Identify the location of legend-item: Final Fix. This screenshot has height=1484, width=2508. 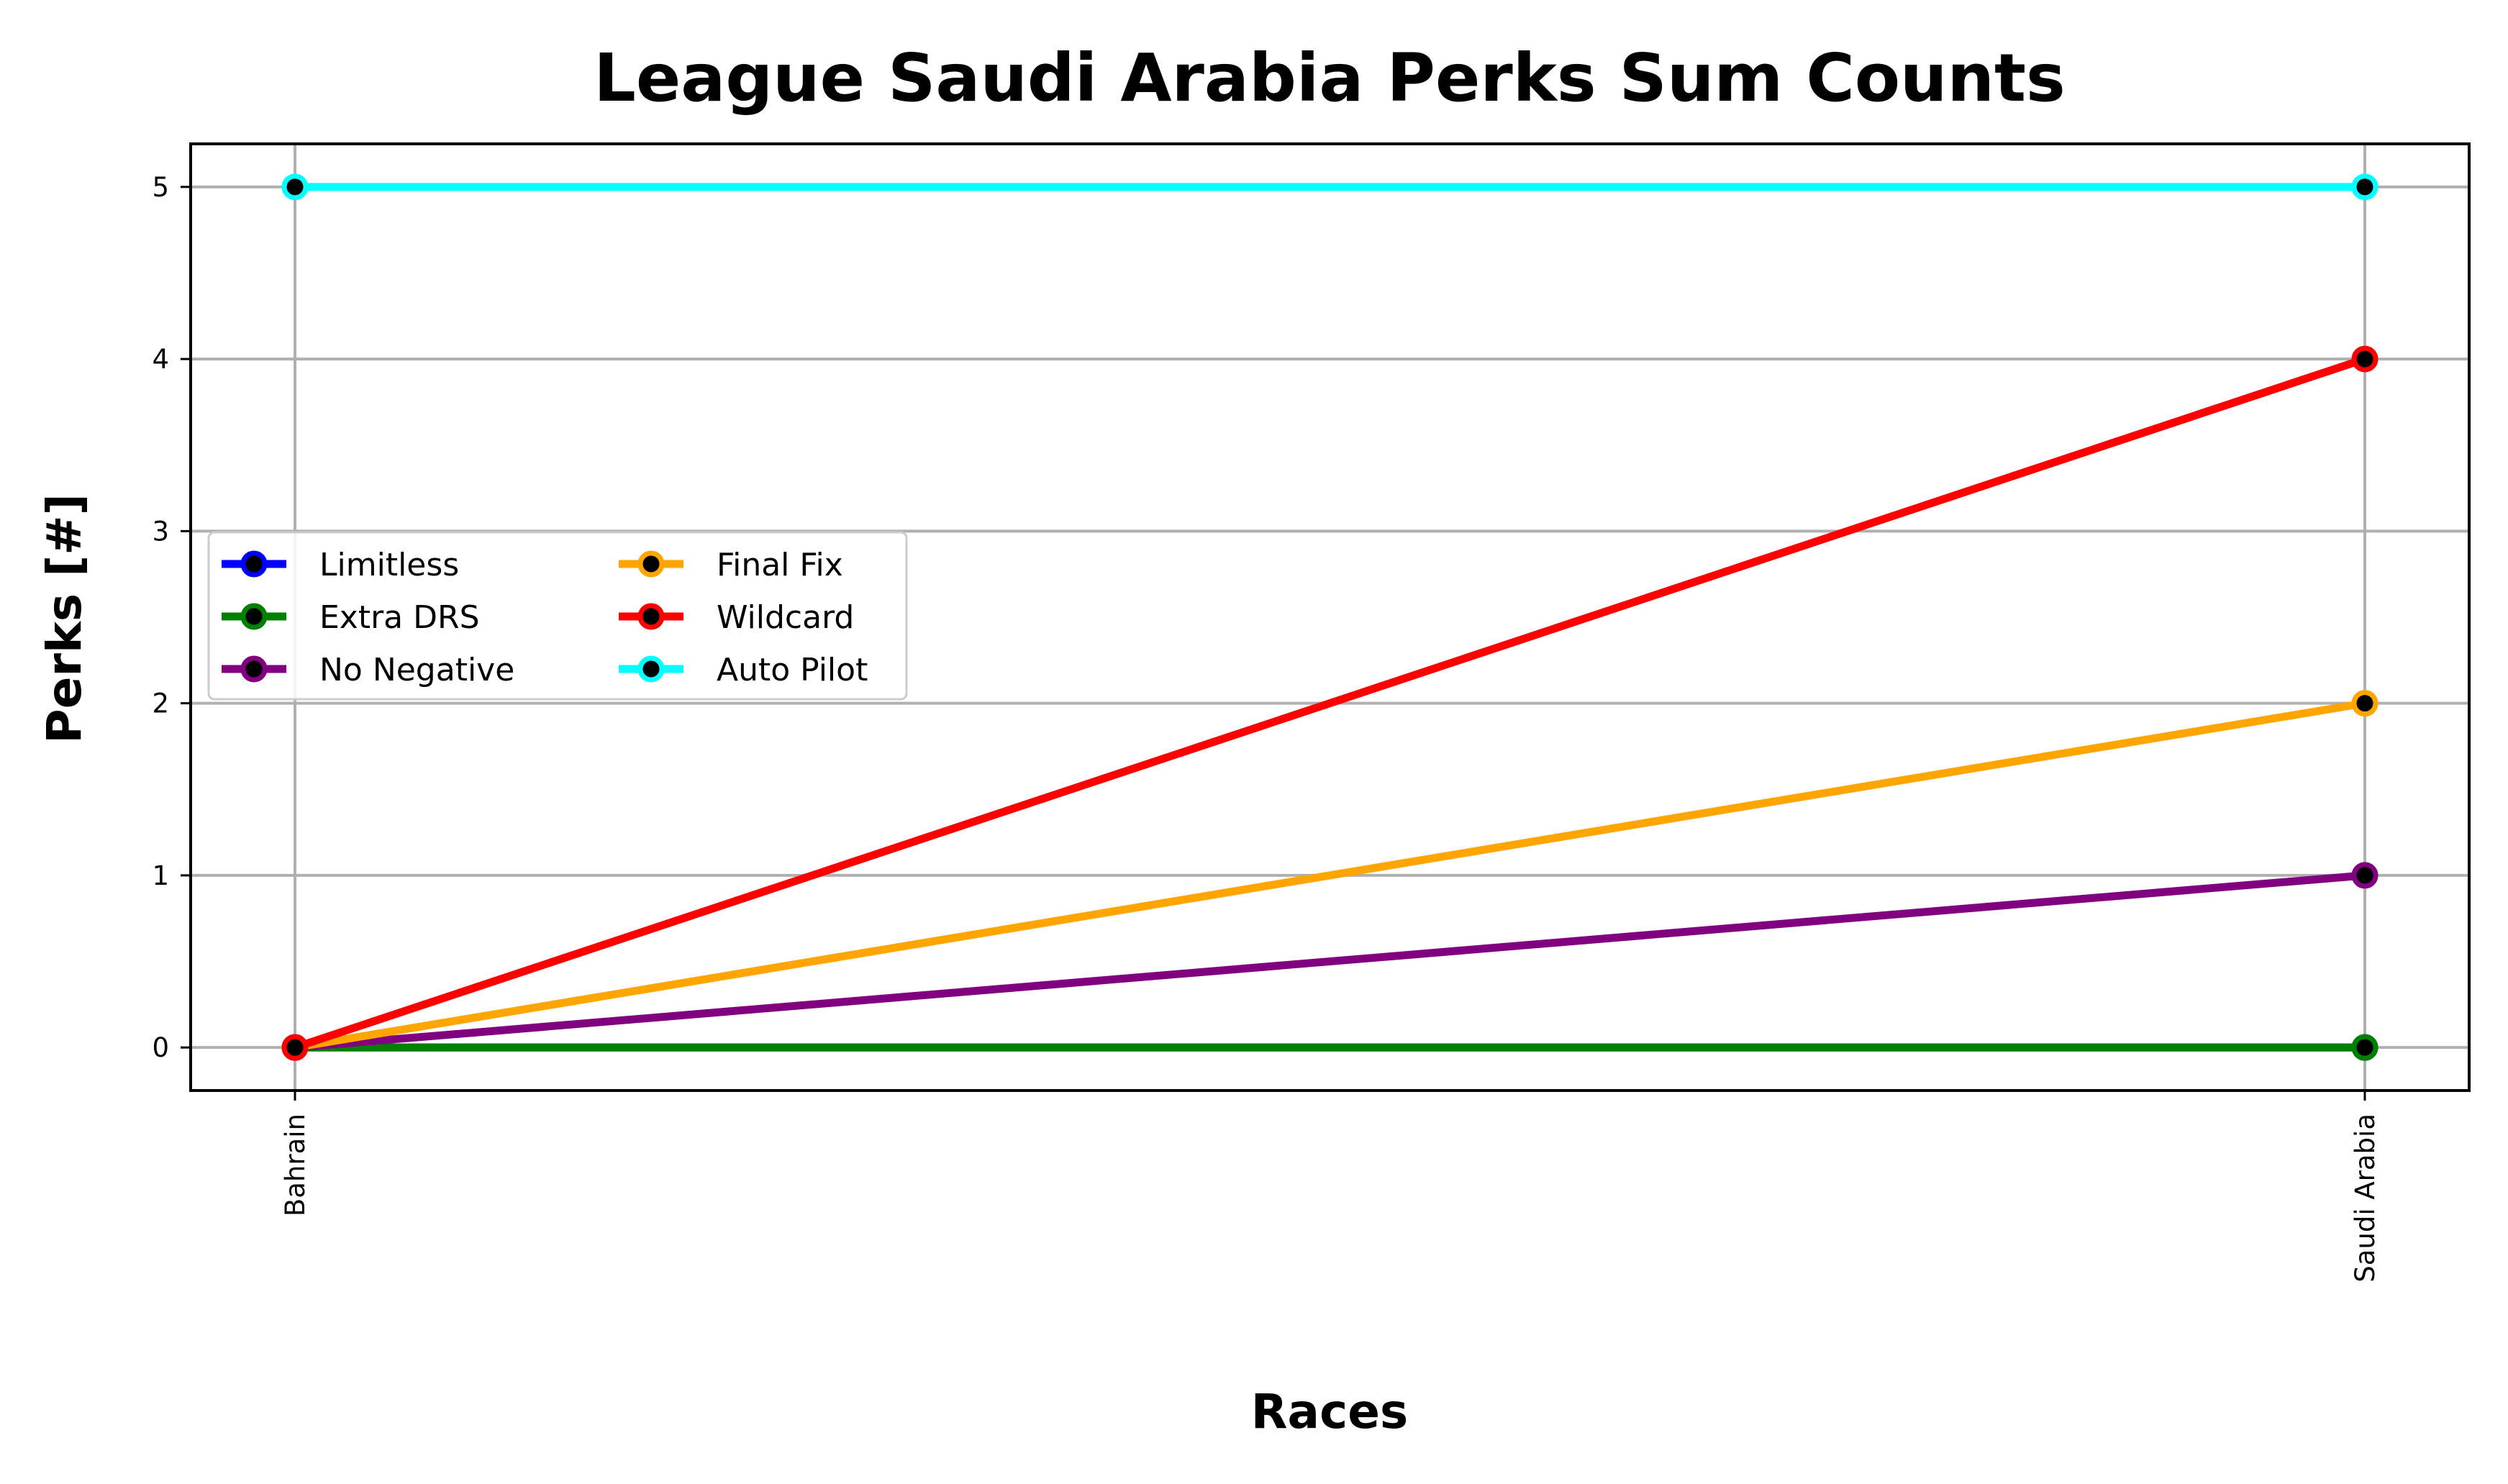
(731, 565).